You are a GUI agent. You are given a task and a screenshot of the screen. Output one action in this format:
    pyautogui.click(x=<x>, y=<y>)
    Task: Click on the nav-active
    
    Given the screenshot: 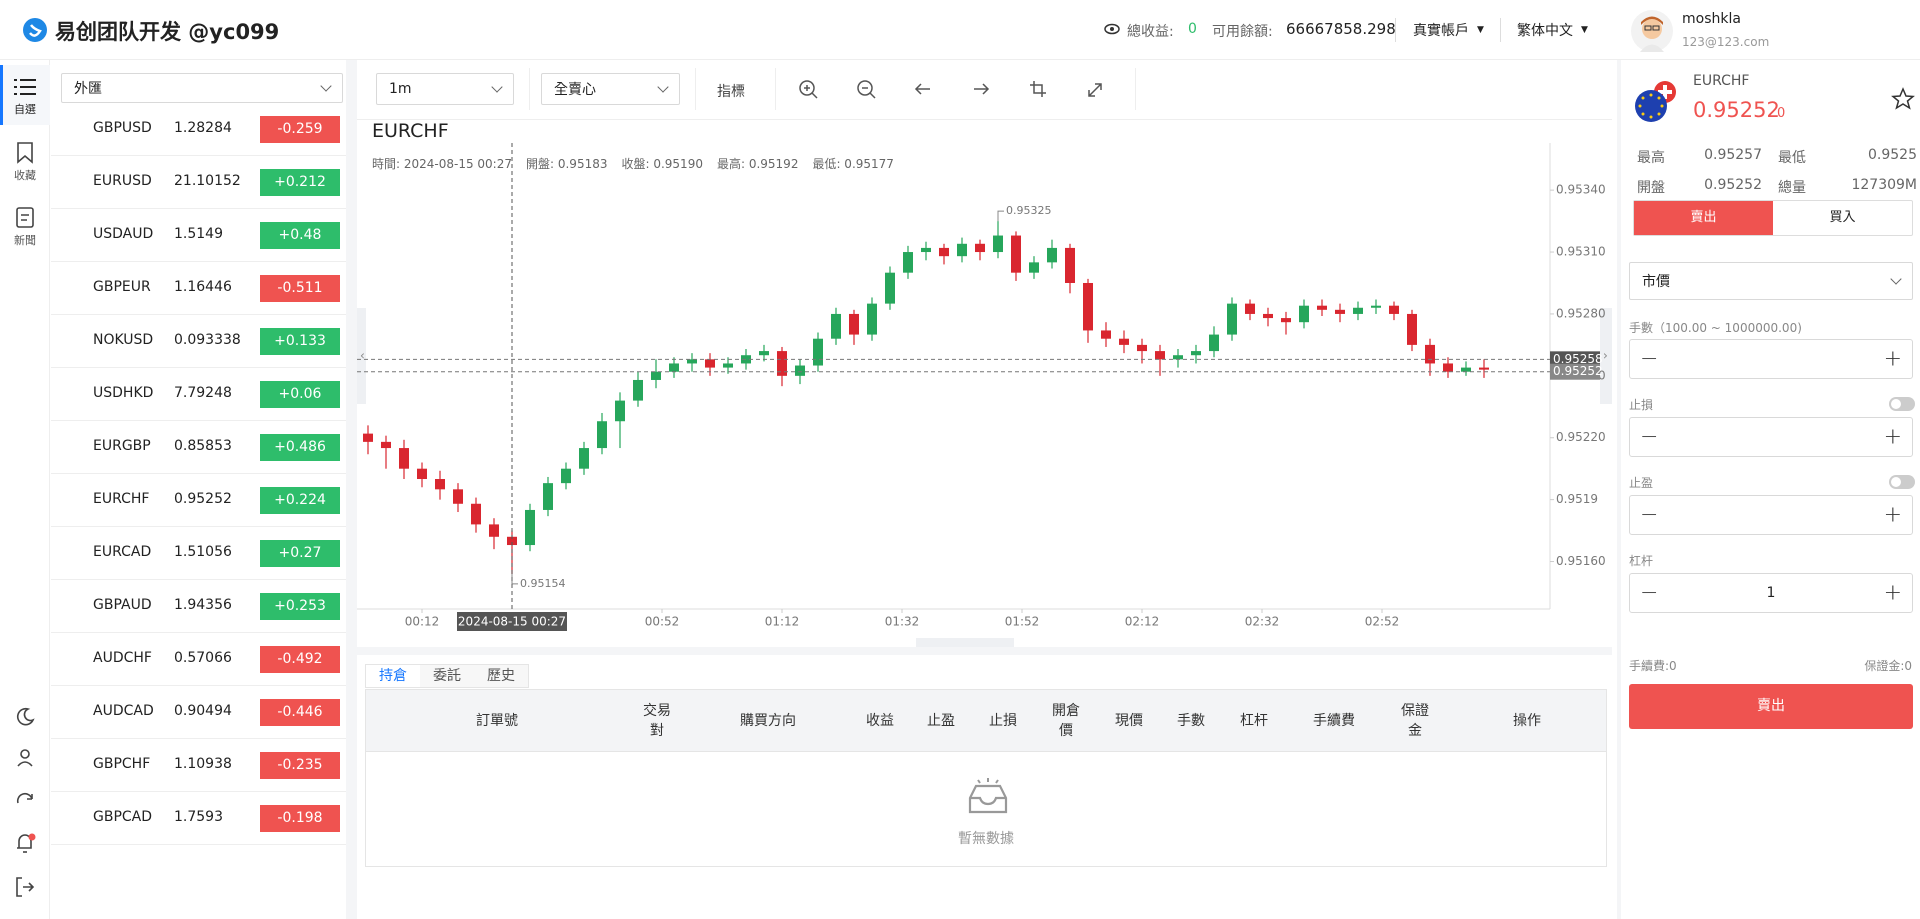 What is the action you would take?
    pyautogui.click(x=25, y=95)
    